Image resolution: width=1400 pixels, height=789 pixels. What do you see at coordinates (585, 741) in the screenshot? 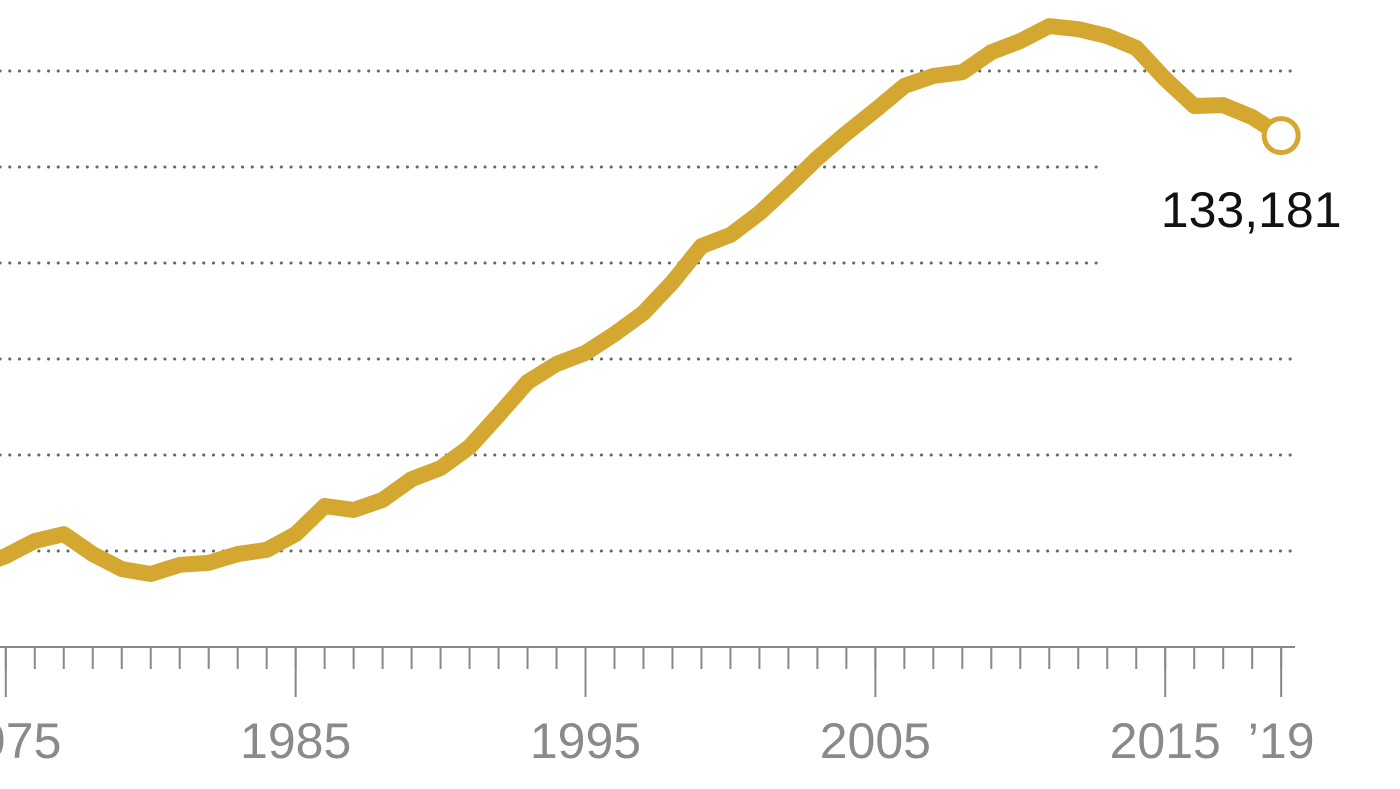
I see `x-tick-label: 1995` at bounding box center [585, 741].